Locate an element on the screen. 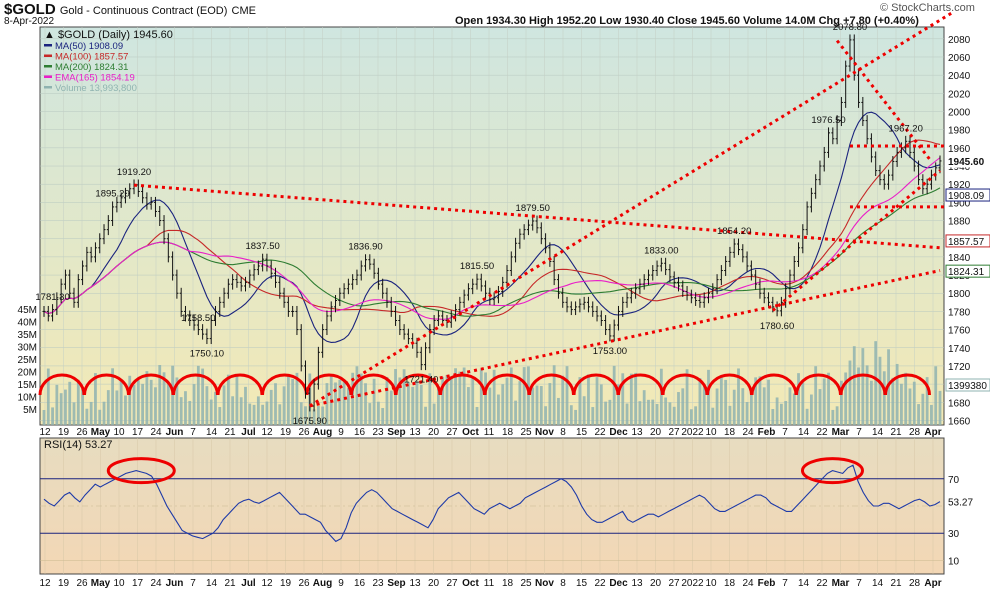  rsi-x-tick-label: 20 is located at coordinates (656, 583).